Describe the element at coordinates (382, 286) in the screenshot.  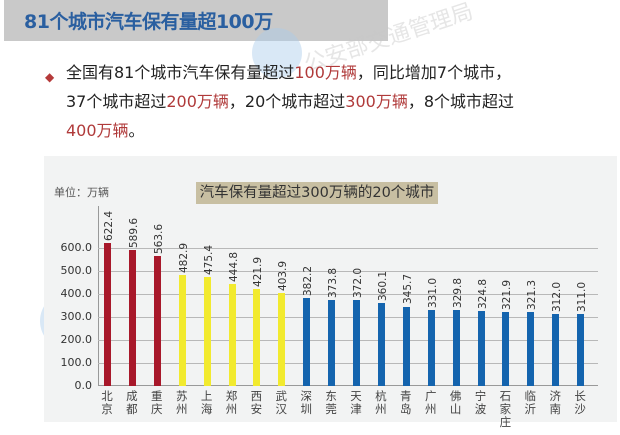
I see `bar-value-label: 360.1` at that location.